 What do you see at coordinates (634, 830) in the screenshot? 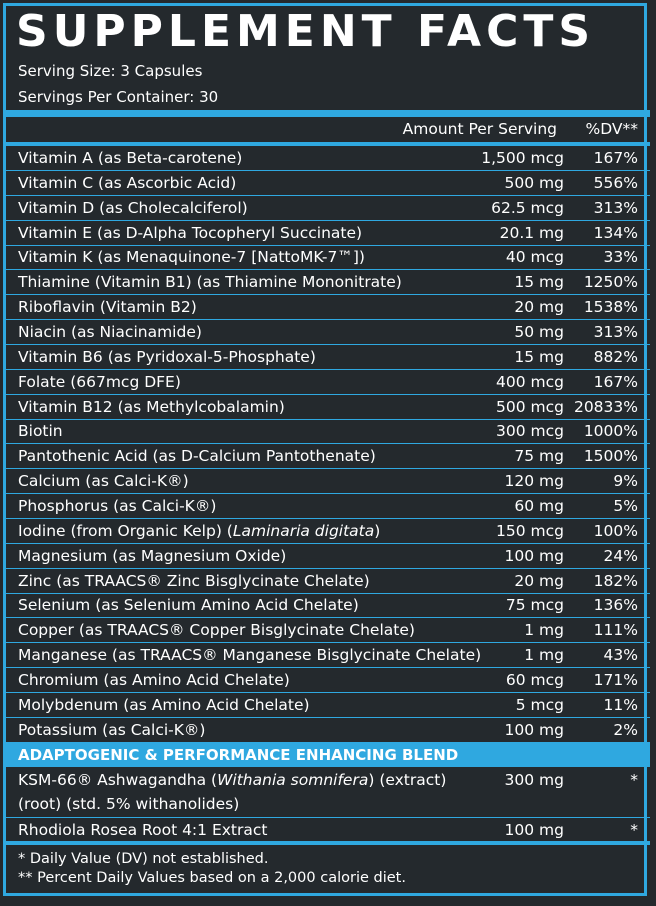
I see `blend-item-dv: *` at bounding box center [634, 830].